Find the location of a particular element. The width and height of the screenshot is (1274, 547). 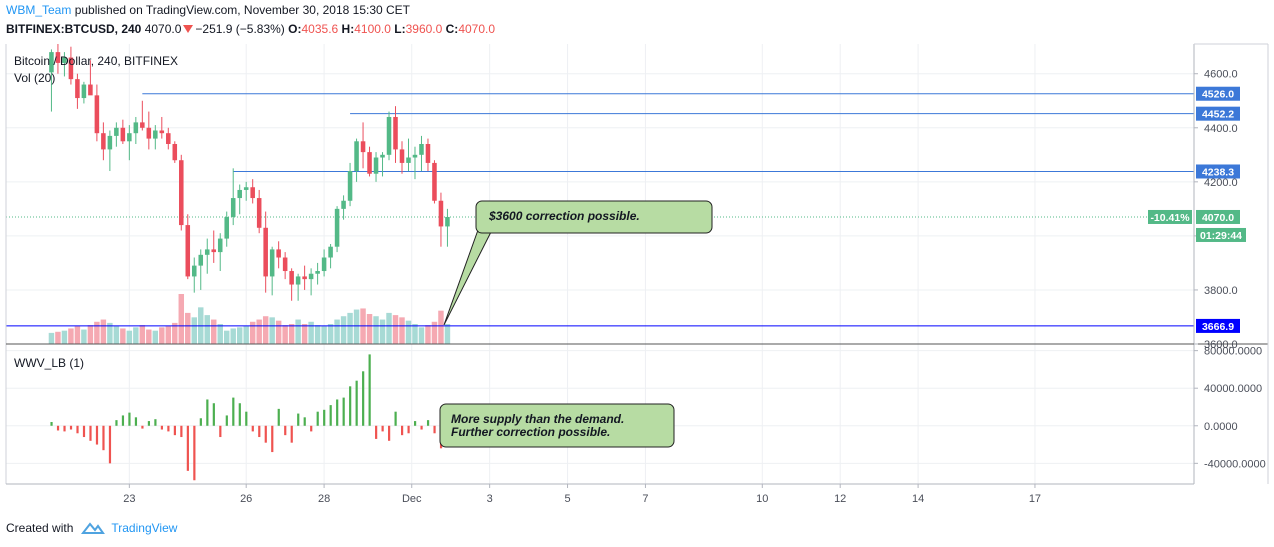

symbol-label: BITFINEX:BTCUSD, 240 is located at coordinates (74, 29).